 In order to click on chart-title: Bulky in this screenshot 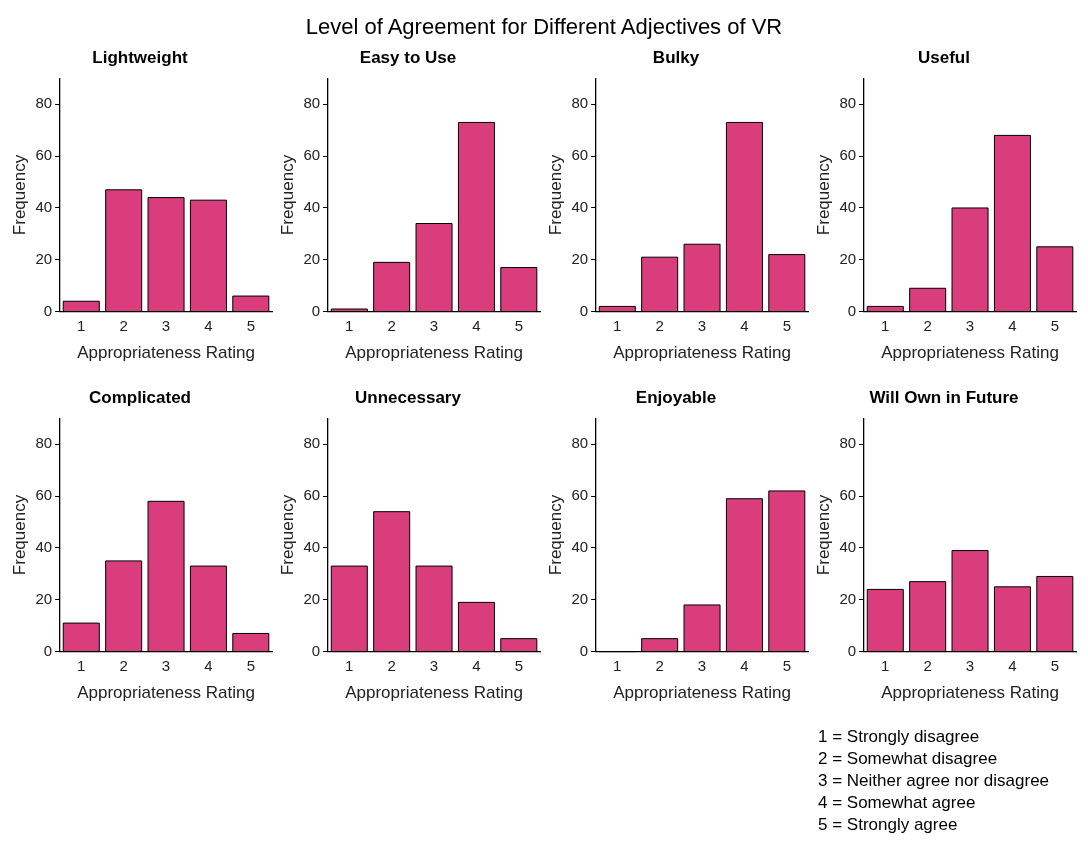, I will do `click(676, 57)`.